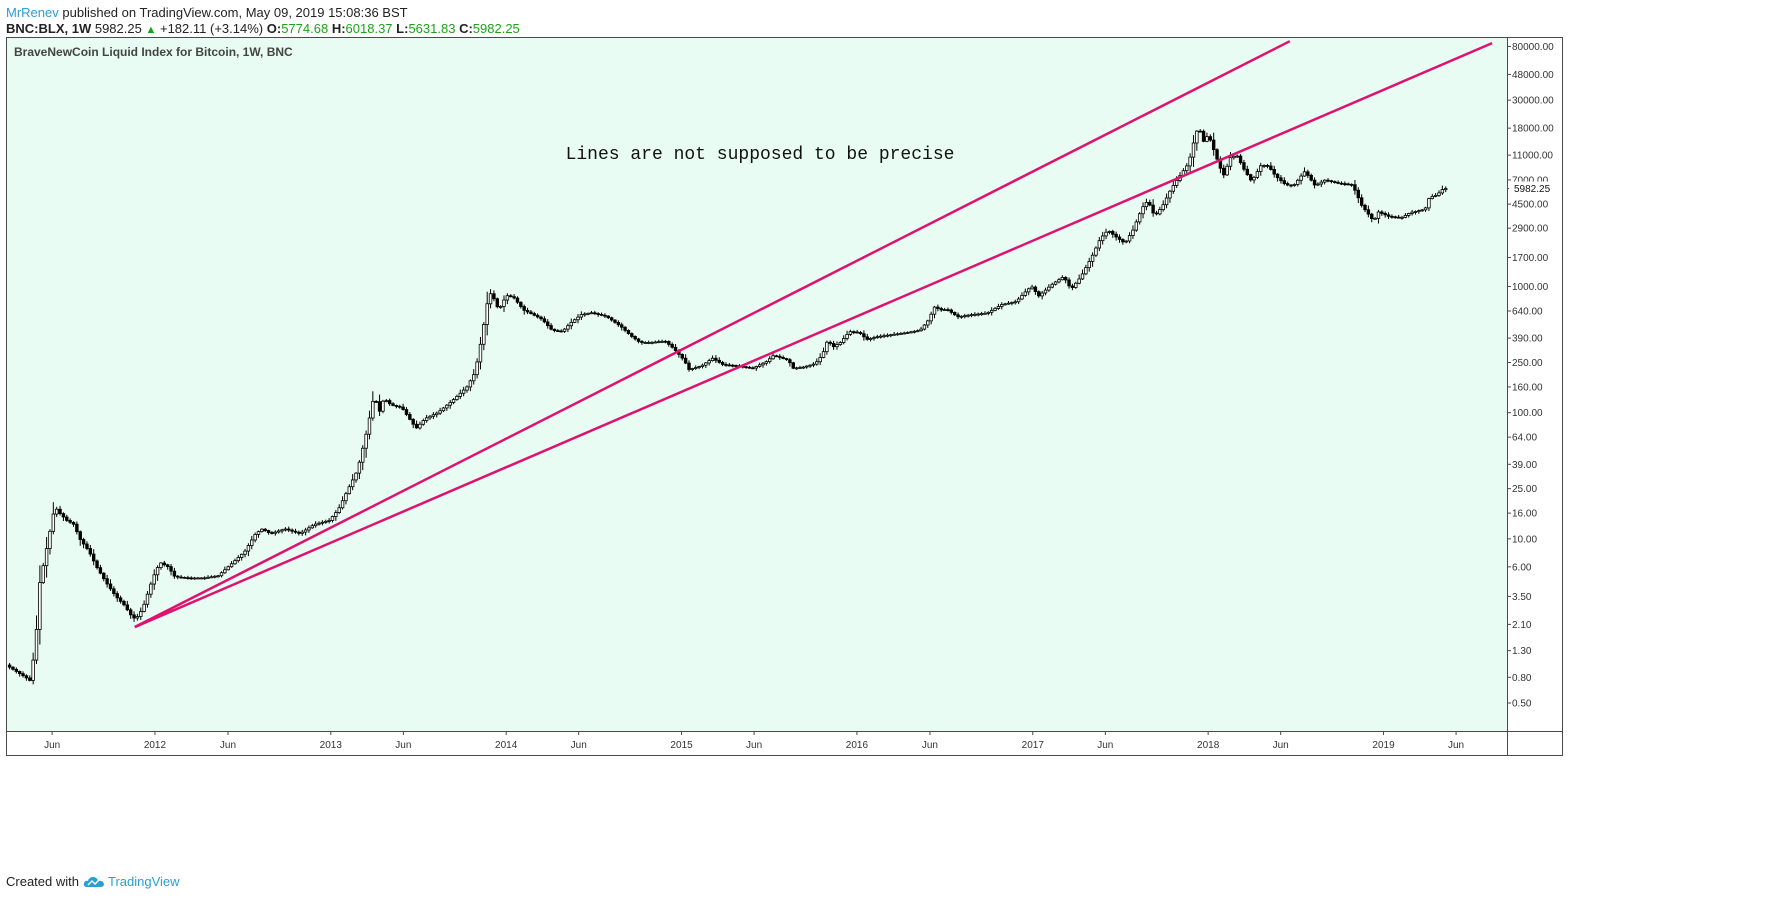 The image size is (1788, 900). I want to click on y-tick-label: 4500.00, so click(1530, 205).